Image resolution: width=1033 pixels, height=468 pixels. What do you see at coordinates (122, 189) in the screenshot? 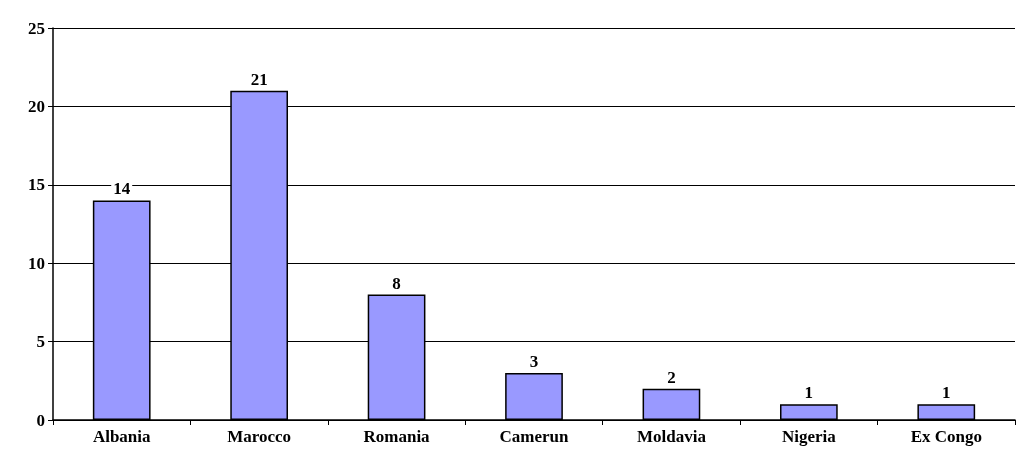
I see `data-label: 14` at bounding box center [122, 189].